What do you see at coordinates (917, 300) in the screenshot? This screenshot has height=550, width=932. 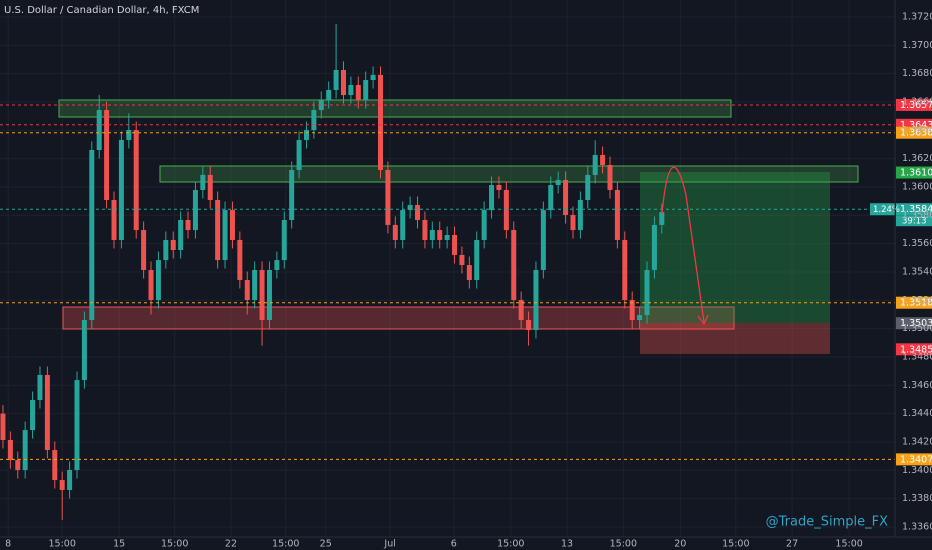 I see `y-tick-label: 1.35200` at bounding box center [917, 300].